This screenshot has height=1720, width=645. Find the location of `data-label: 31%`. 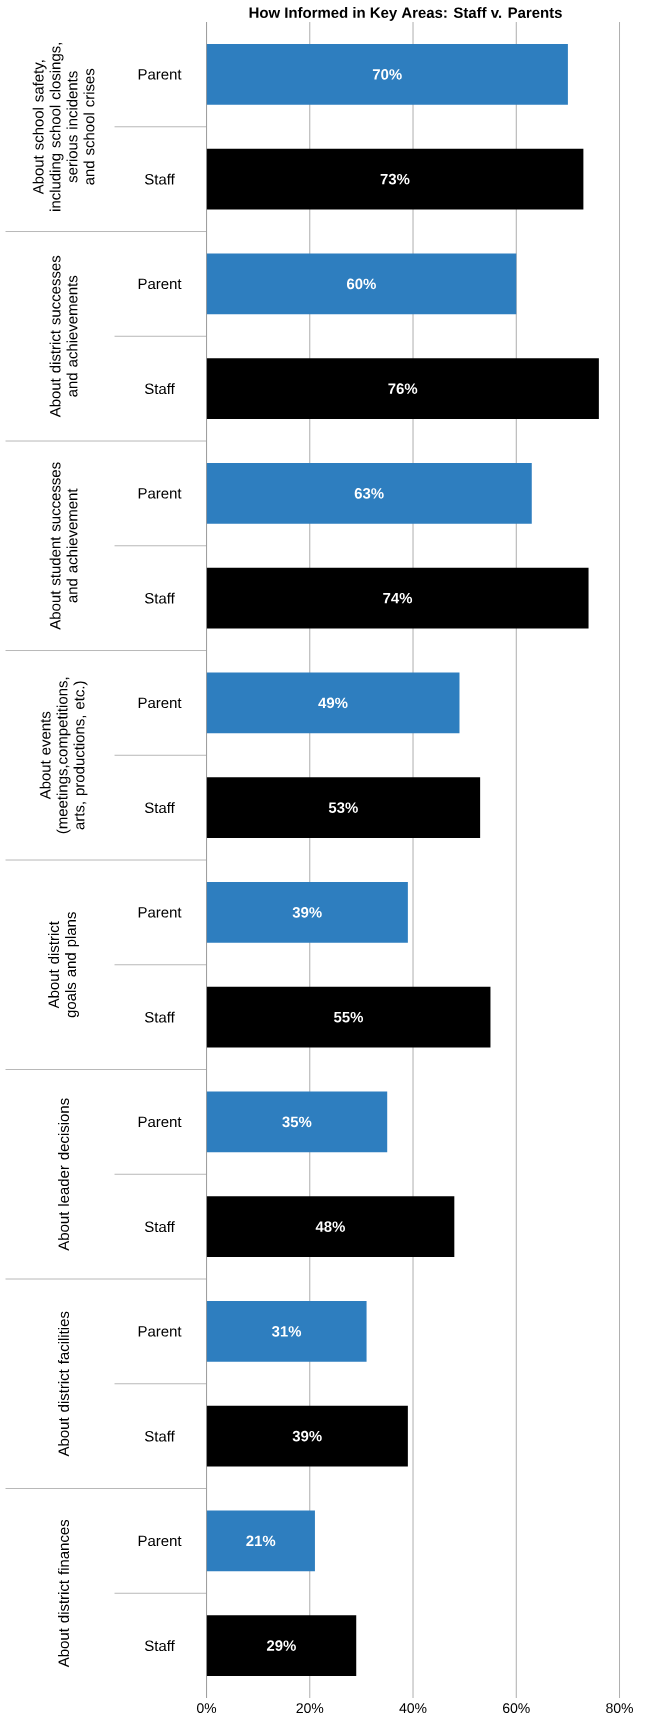

data-label: 31% is located at coordinates (287, 1331).